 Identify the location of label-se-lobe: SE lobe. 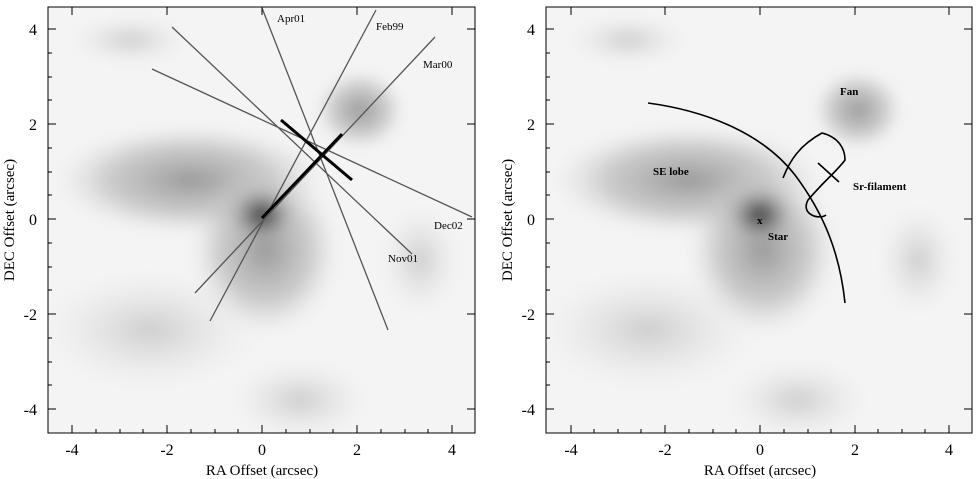
(671, 172).